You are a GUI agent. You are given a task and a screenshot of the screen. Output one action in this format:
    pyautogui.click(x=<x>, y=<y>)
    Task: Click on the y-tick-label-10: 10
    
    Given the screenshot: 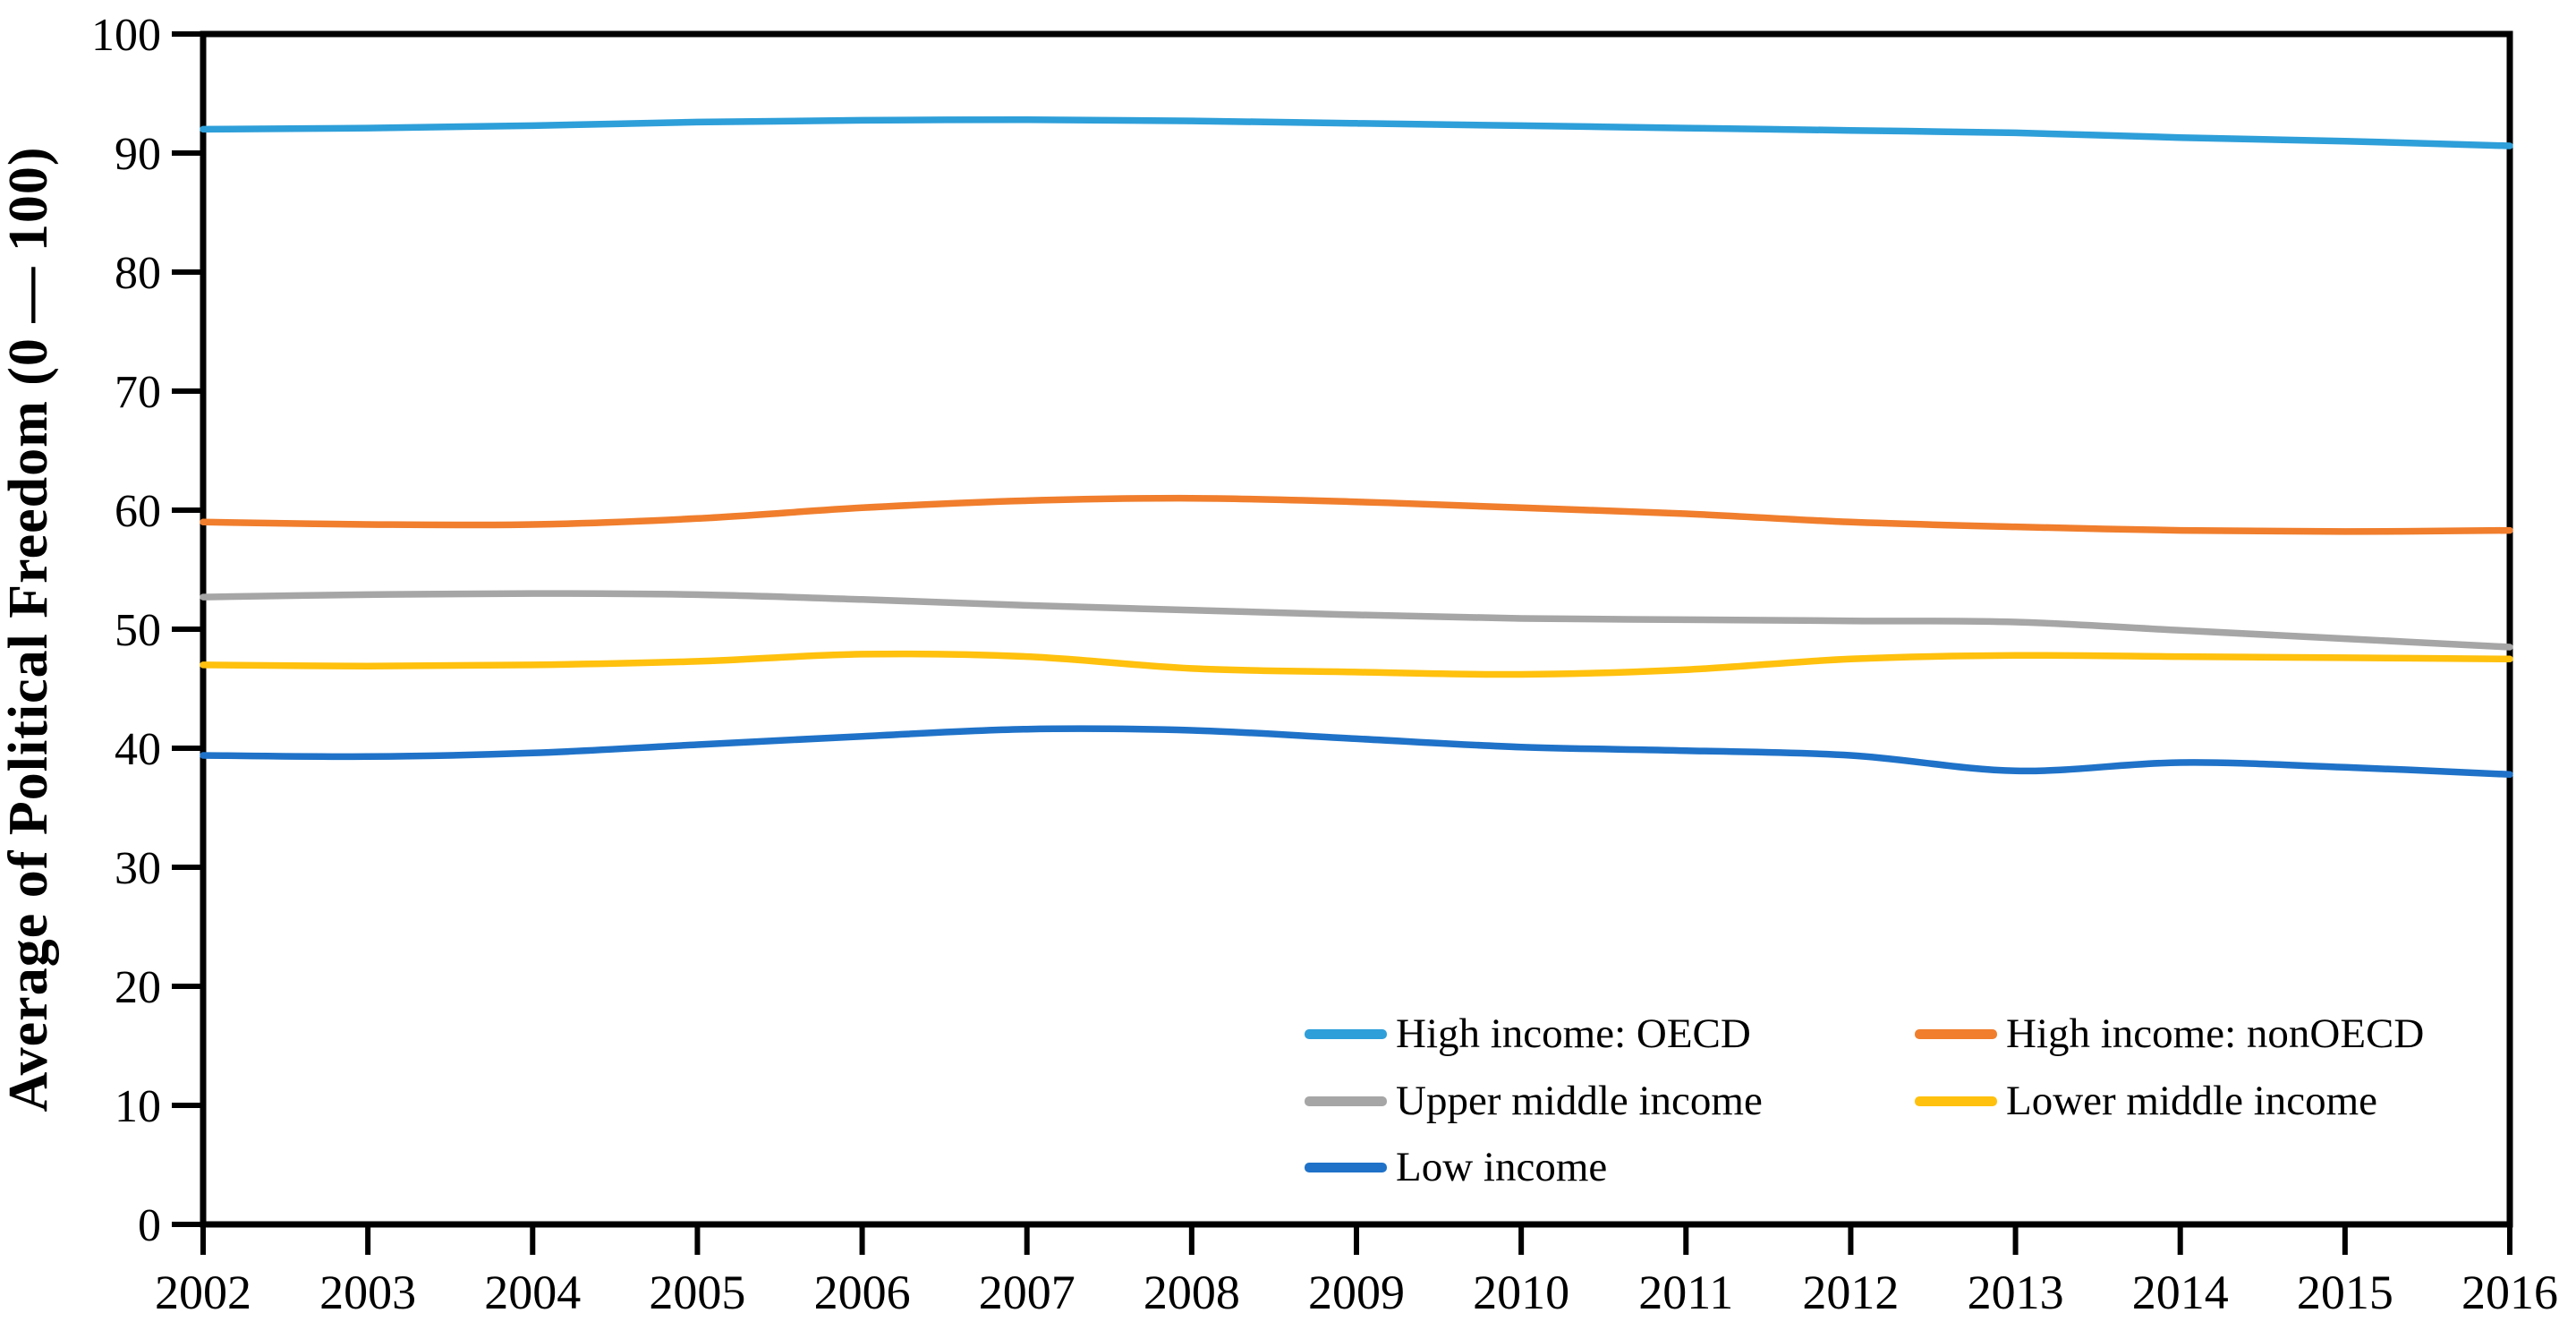 What is the action you would take?
    pyautogui.click(x=138, y=1106)
    